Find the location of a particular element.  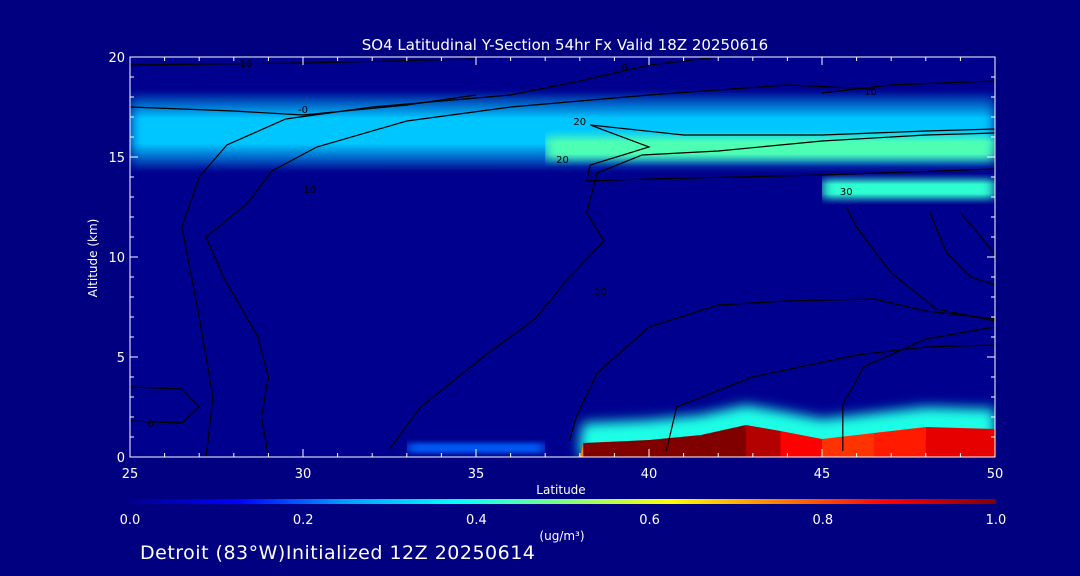

colorbar-tick-label-1: 0.2 is located at coordinates (303, 520).